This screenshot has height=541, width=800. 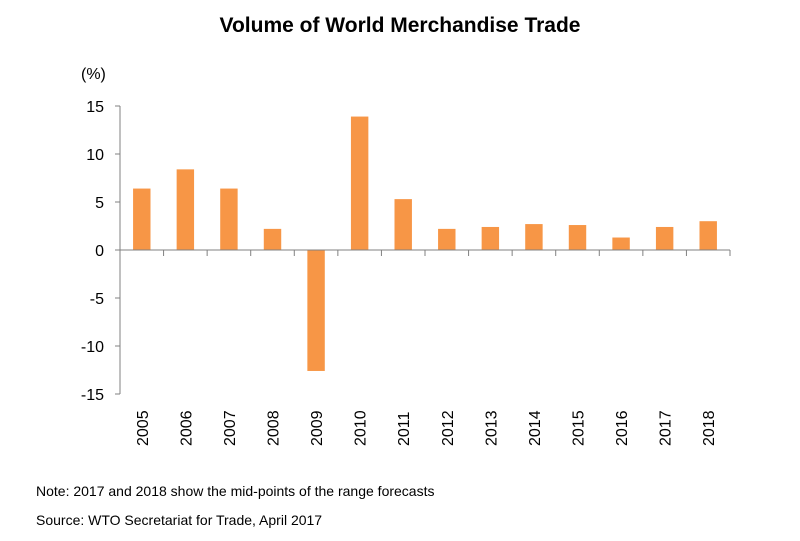 I want to click on x-tick-label-2010: 2010, so click(x=361, y=428).